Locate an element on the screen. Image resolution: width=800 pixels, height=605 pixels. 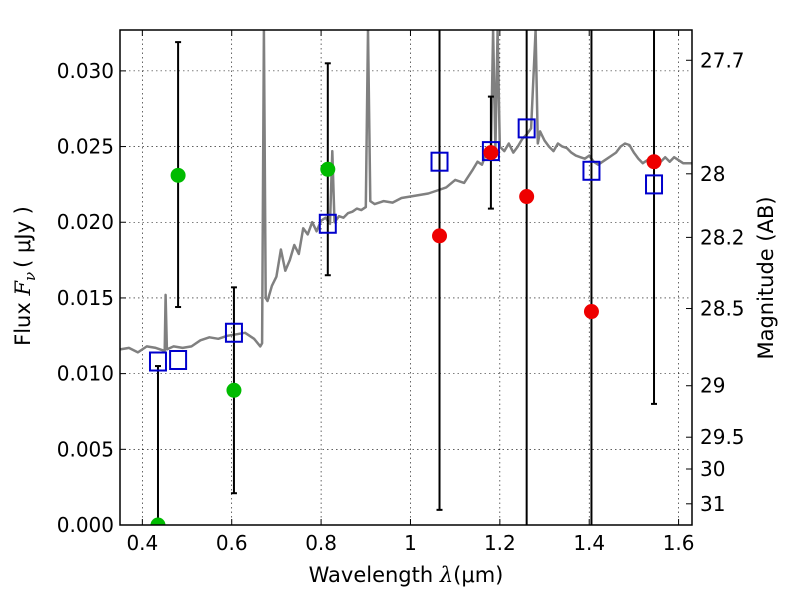
y-axis-label-symbol: F is located at coordinates (23, 288).